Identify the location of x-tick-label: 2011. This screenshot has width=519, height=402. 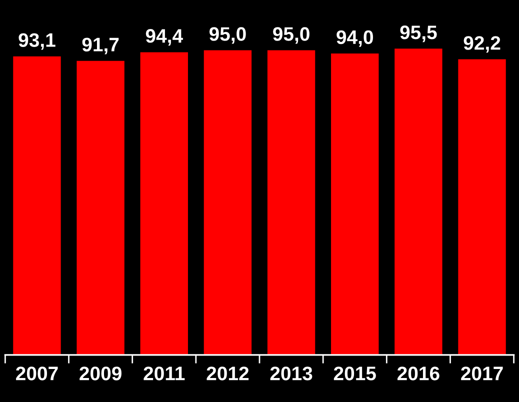
(164, 373).